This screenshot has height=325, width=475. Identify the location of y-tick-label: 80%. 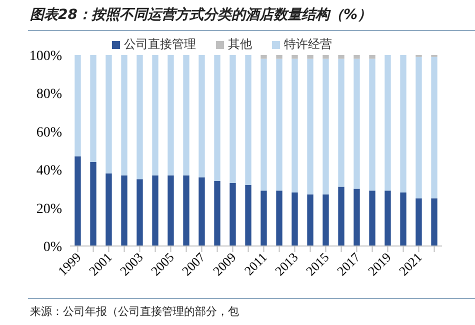
(49, 94).